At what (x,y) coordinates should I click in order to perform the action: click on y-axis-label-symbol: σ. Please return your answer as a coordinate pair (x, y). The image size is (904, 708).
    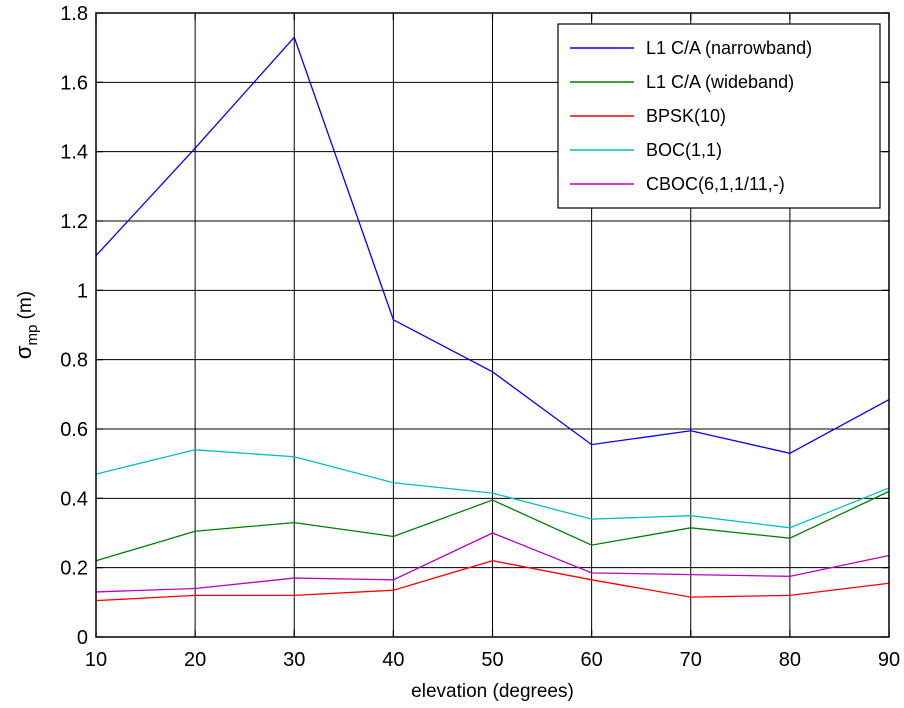
    Looking at the image, I should click on (23, 352).